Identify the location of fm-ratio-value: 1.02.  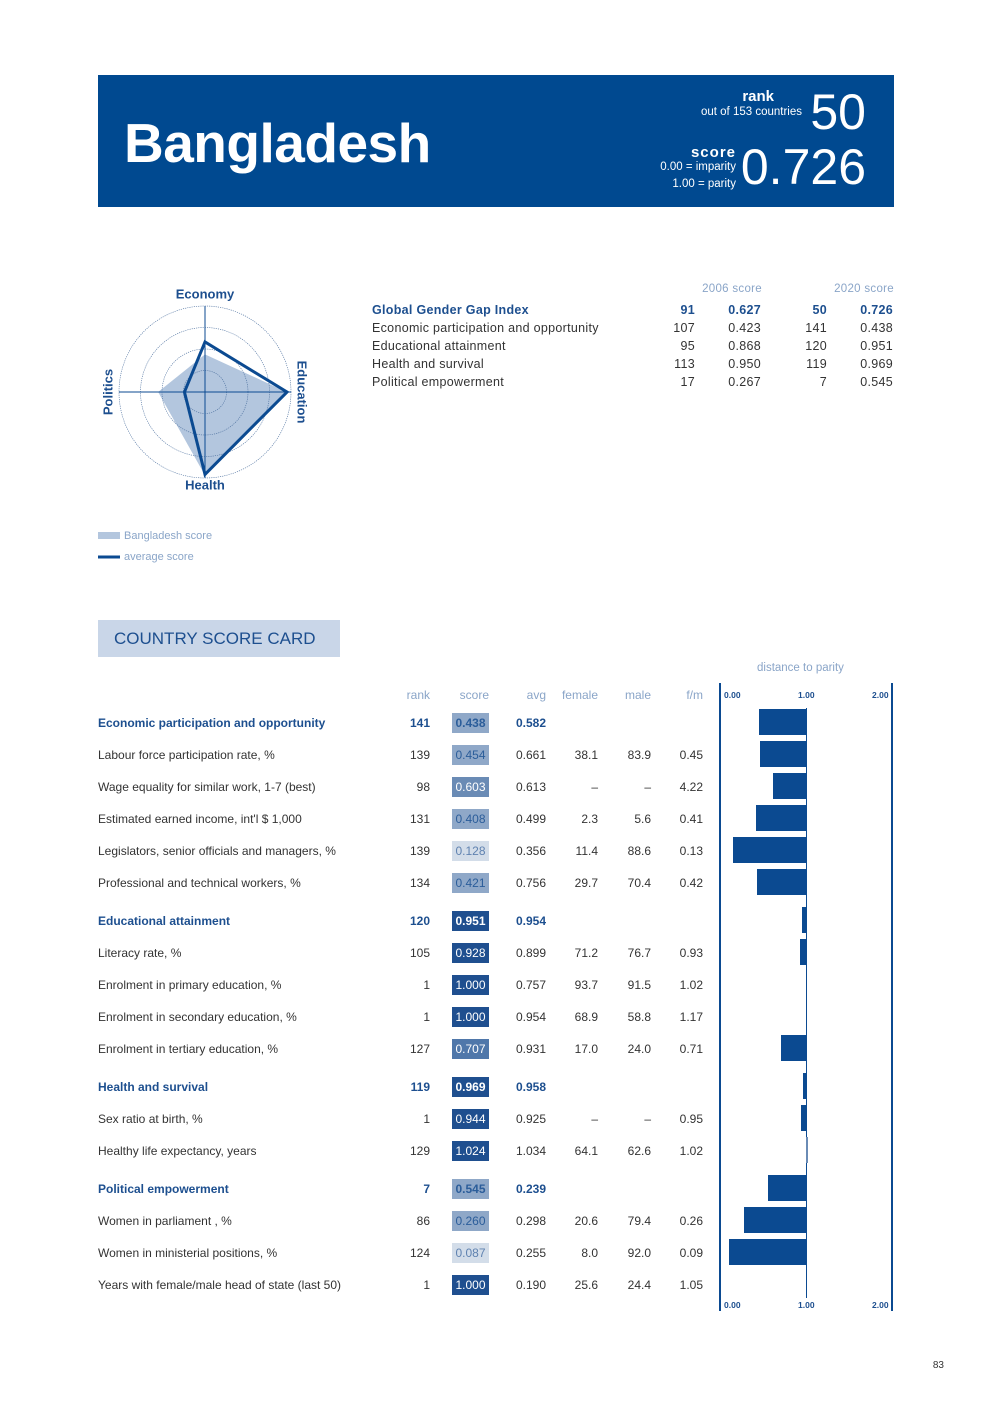
(691, 1151).